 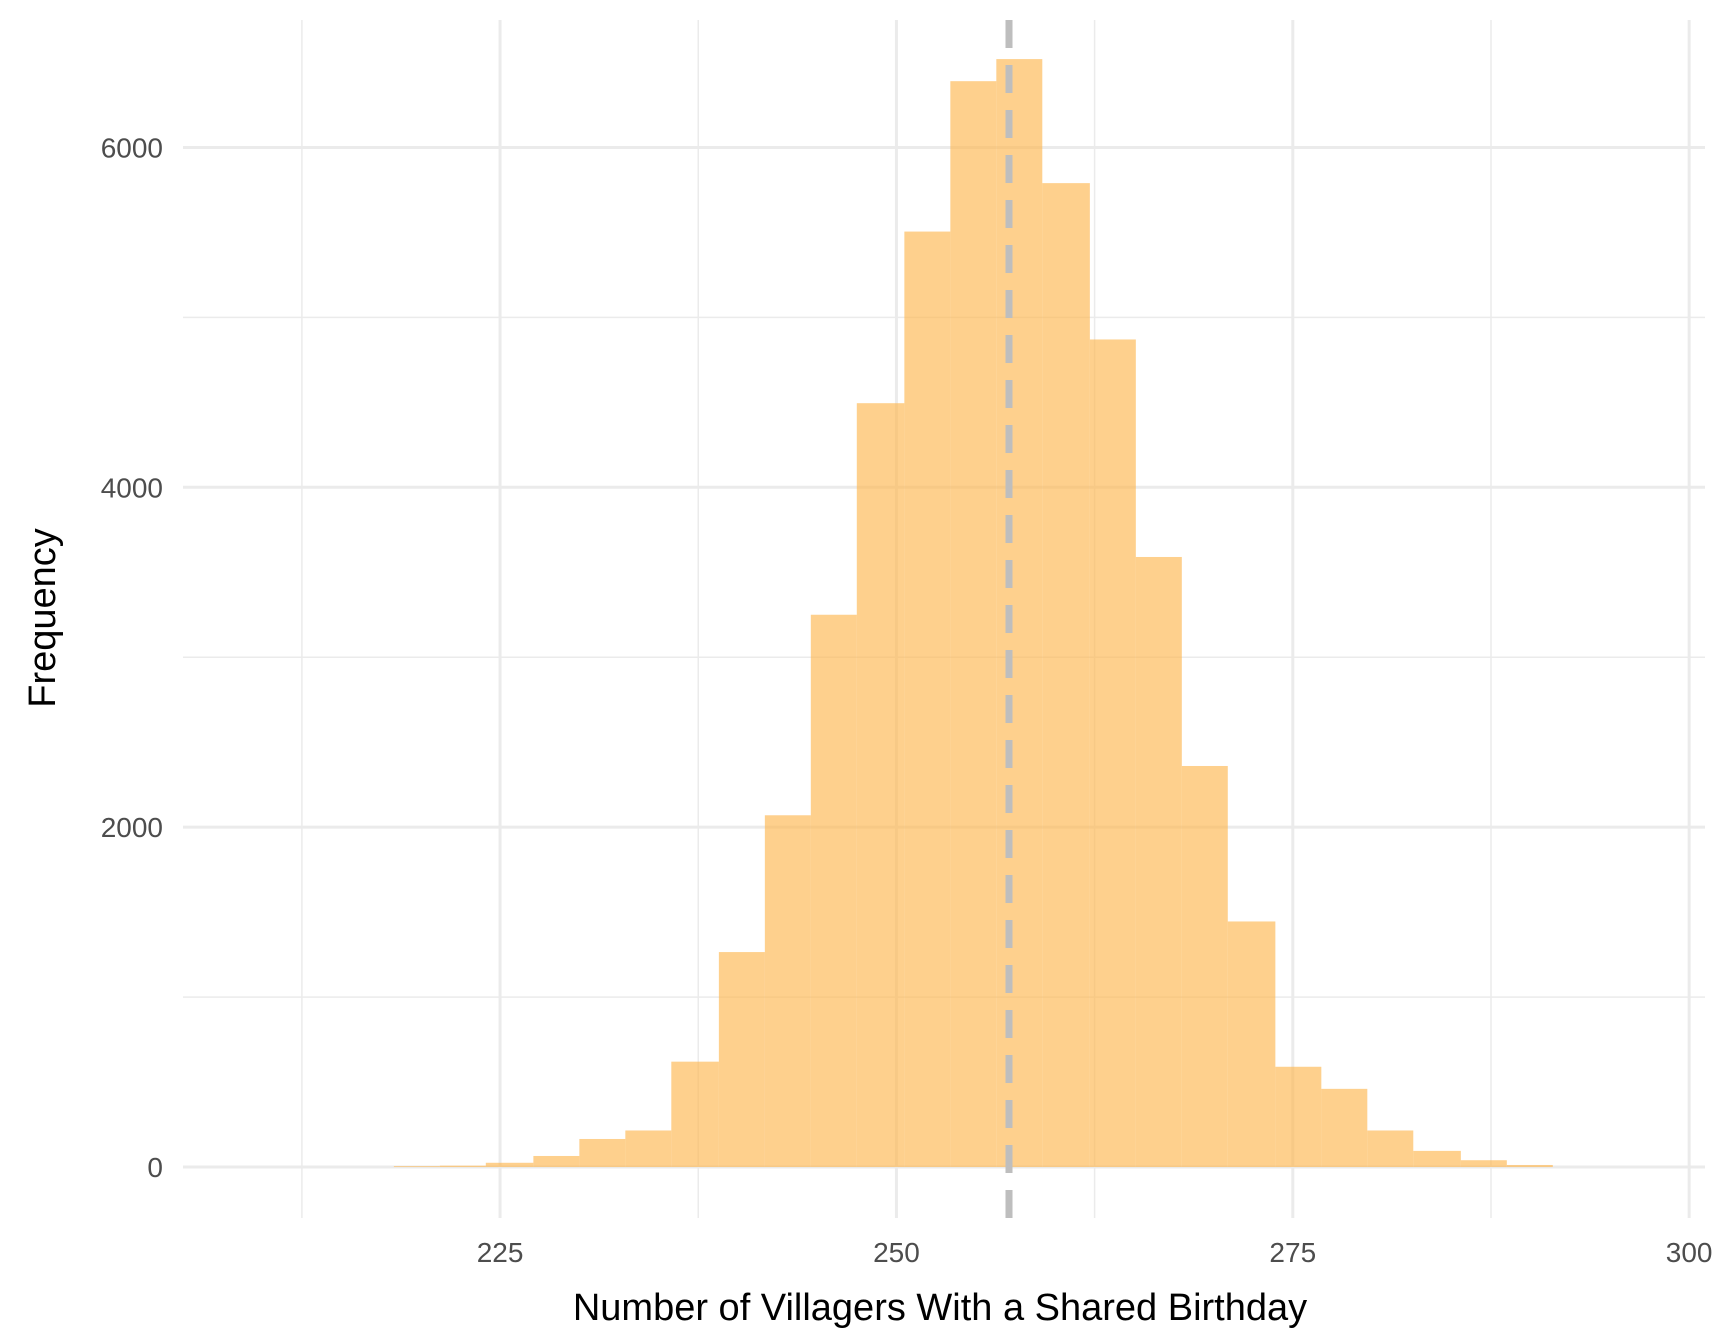 What do you see at coordinates (155, 1167) in the screenshot?
I see `y-tick-label: 0` at bounding box center [155, 1167].